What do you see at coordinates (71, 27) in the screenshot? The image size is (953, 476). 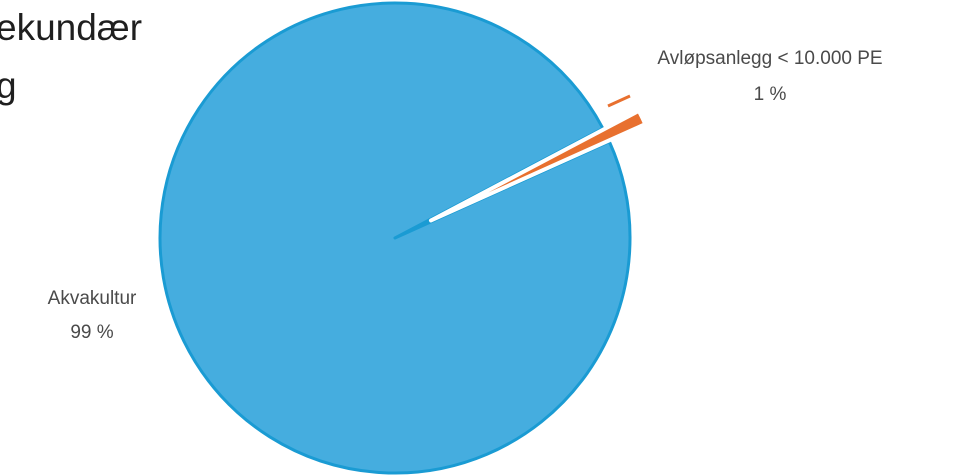 I see `chart-title-line-1: ekundær` at bounding box center [71, 27].